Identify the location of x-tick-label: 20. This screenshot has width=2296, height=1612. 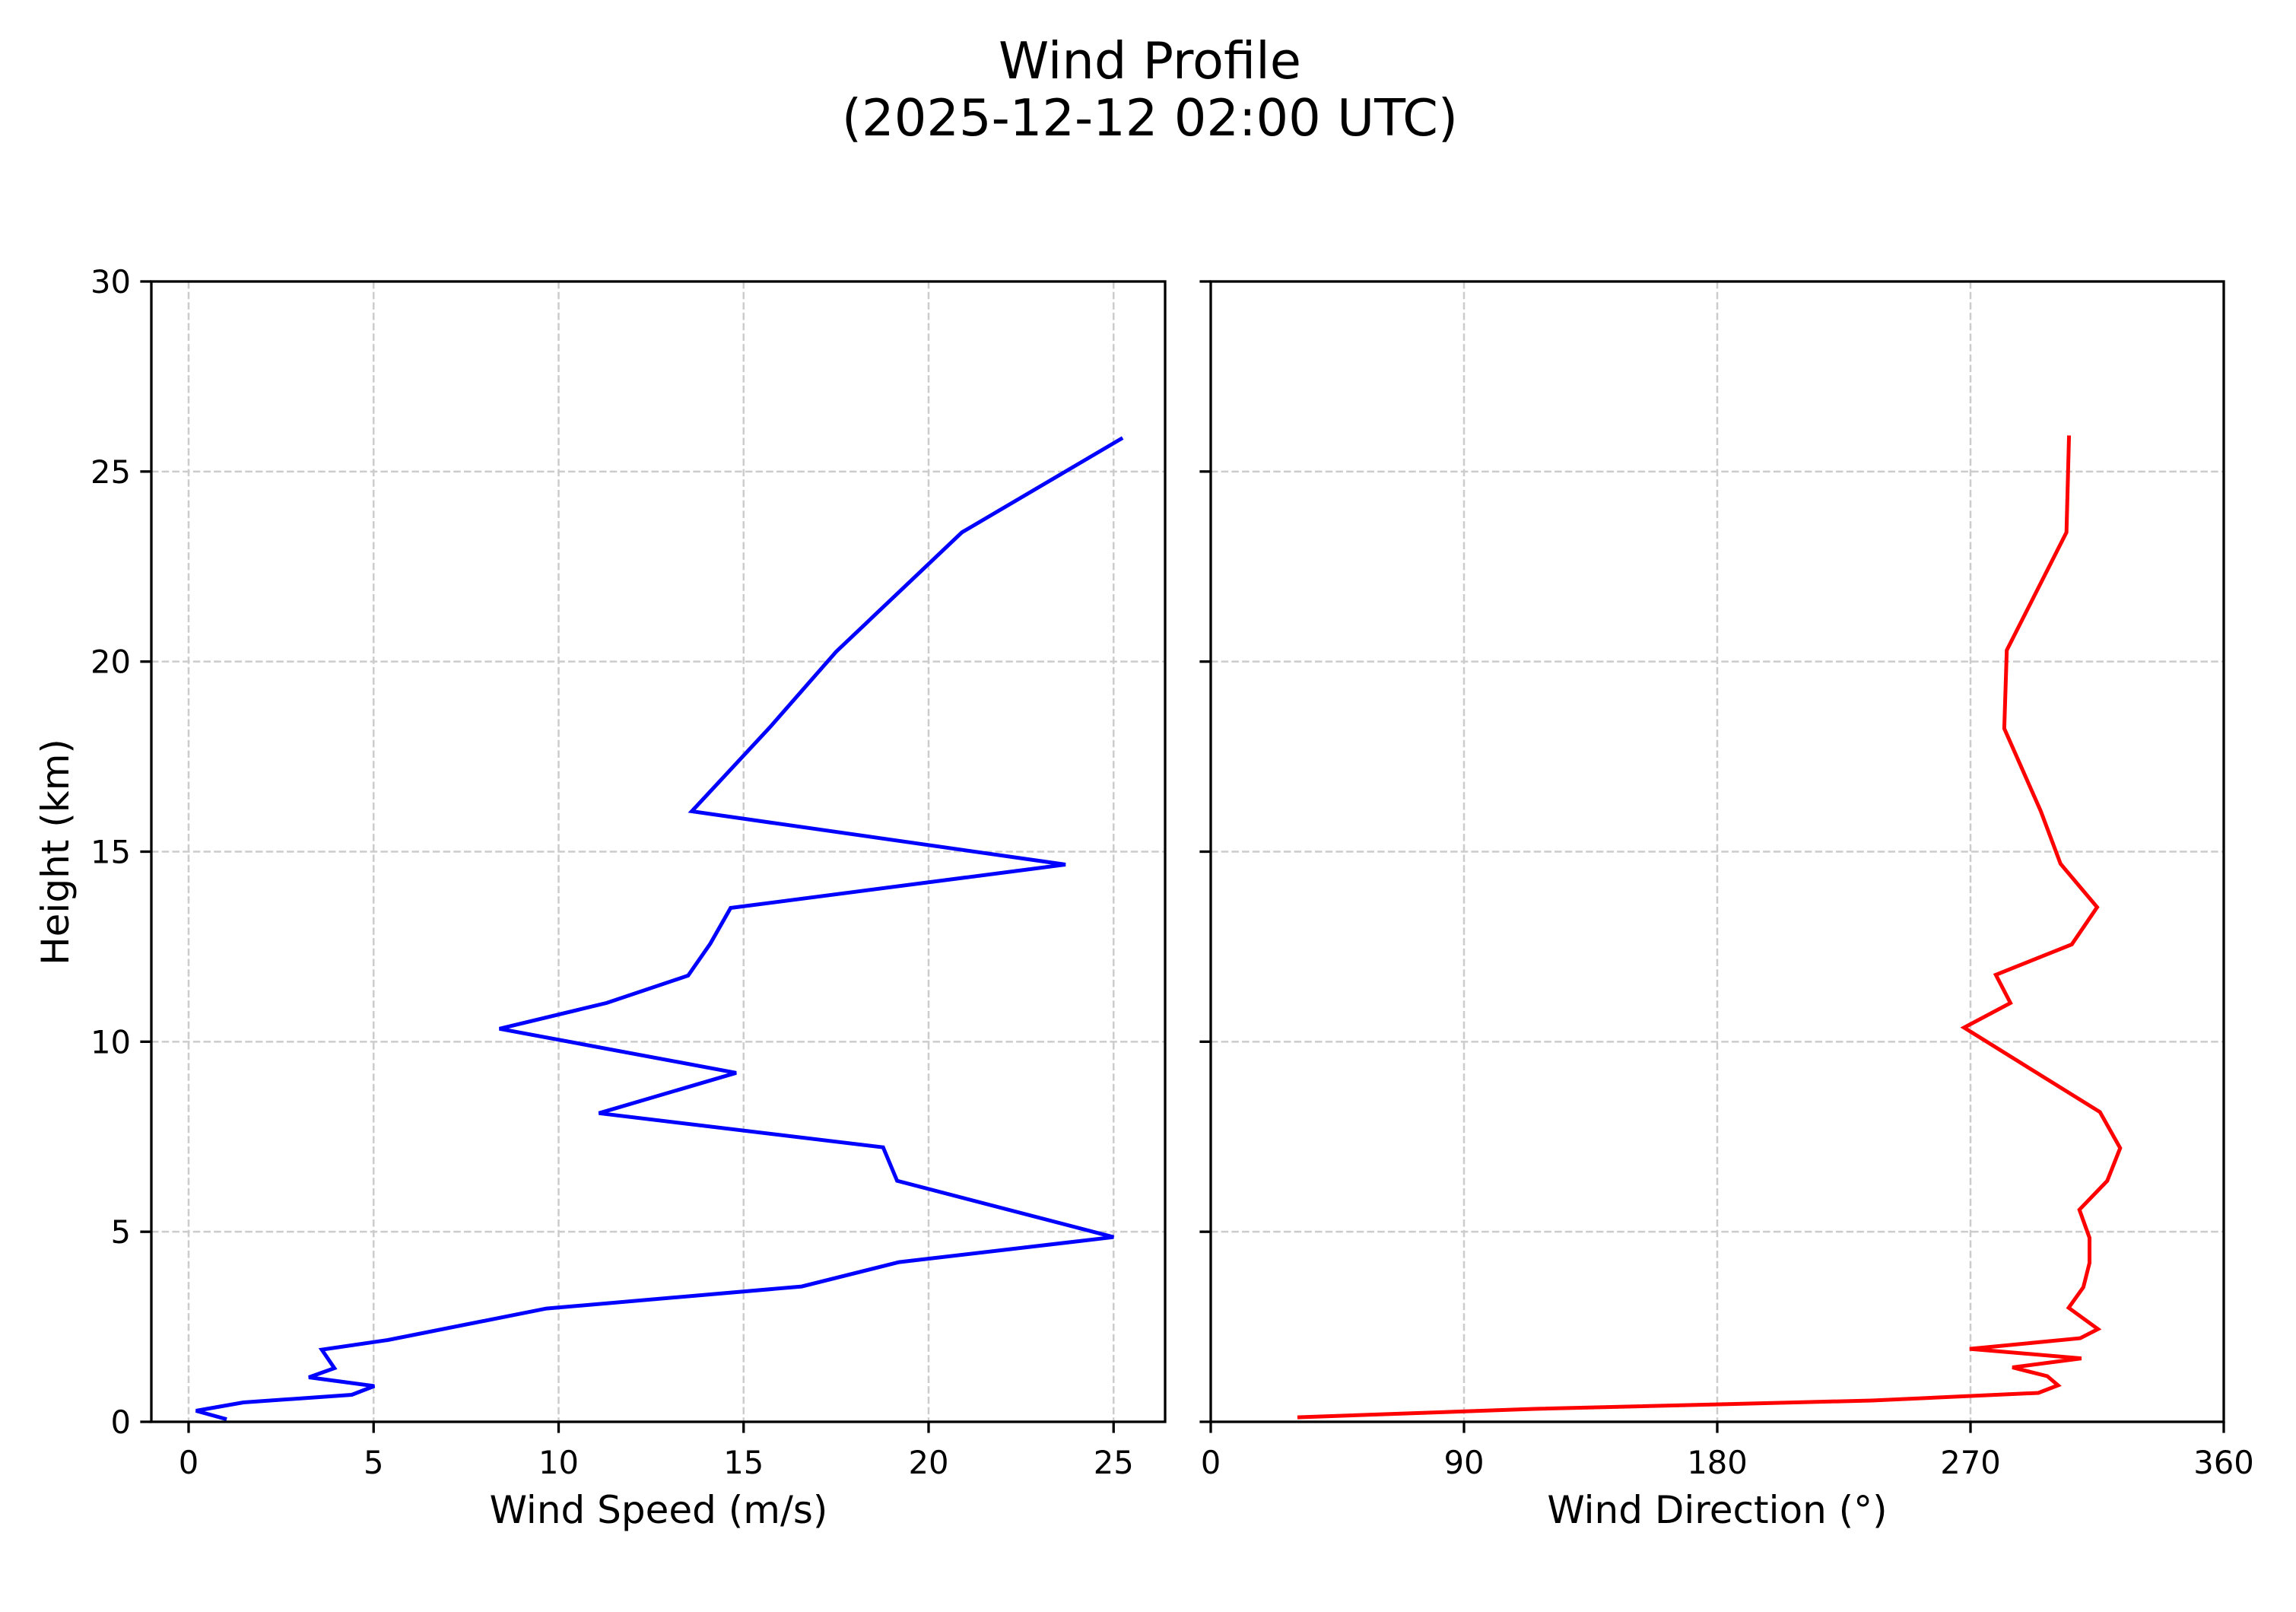
(928, 1462).